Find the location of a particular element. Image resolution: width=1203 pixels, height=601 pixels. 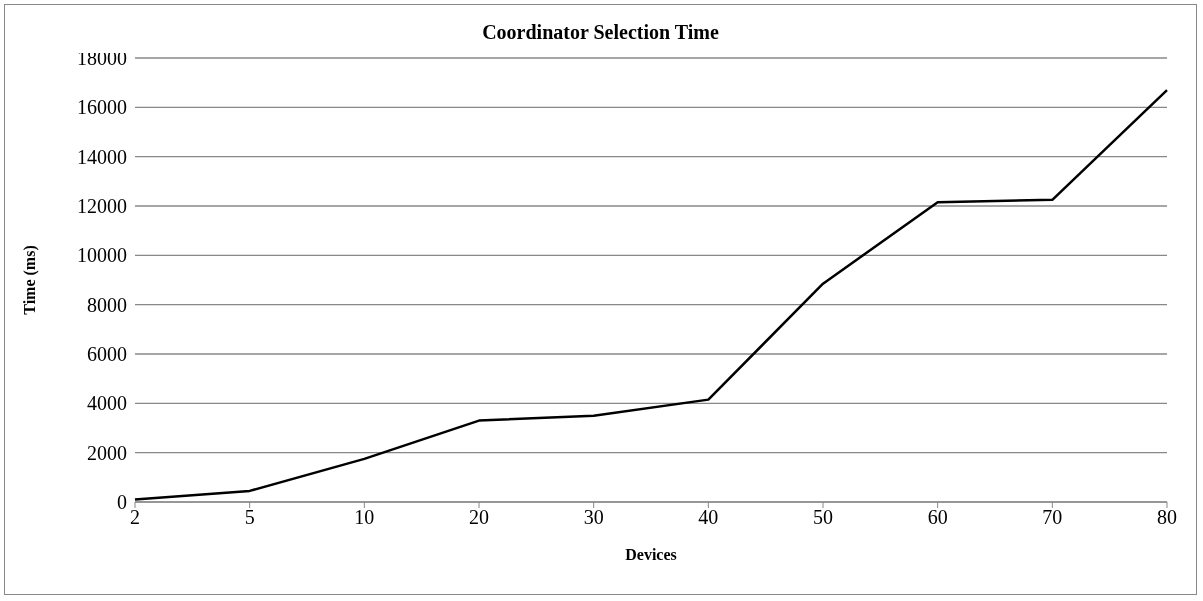

y-axis-title: Time (ms) is located at coordinates (29, 280).